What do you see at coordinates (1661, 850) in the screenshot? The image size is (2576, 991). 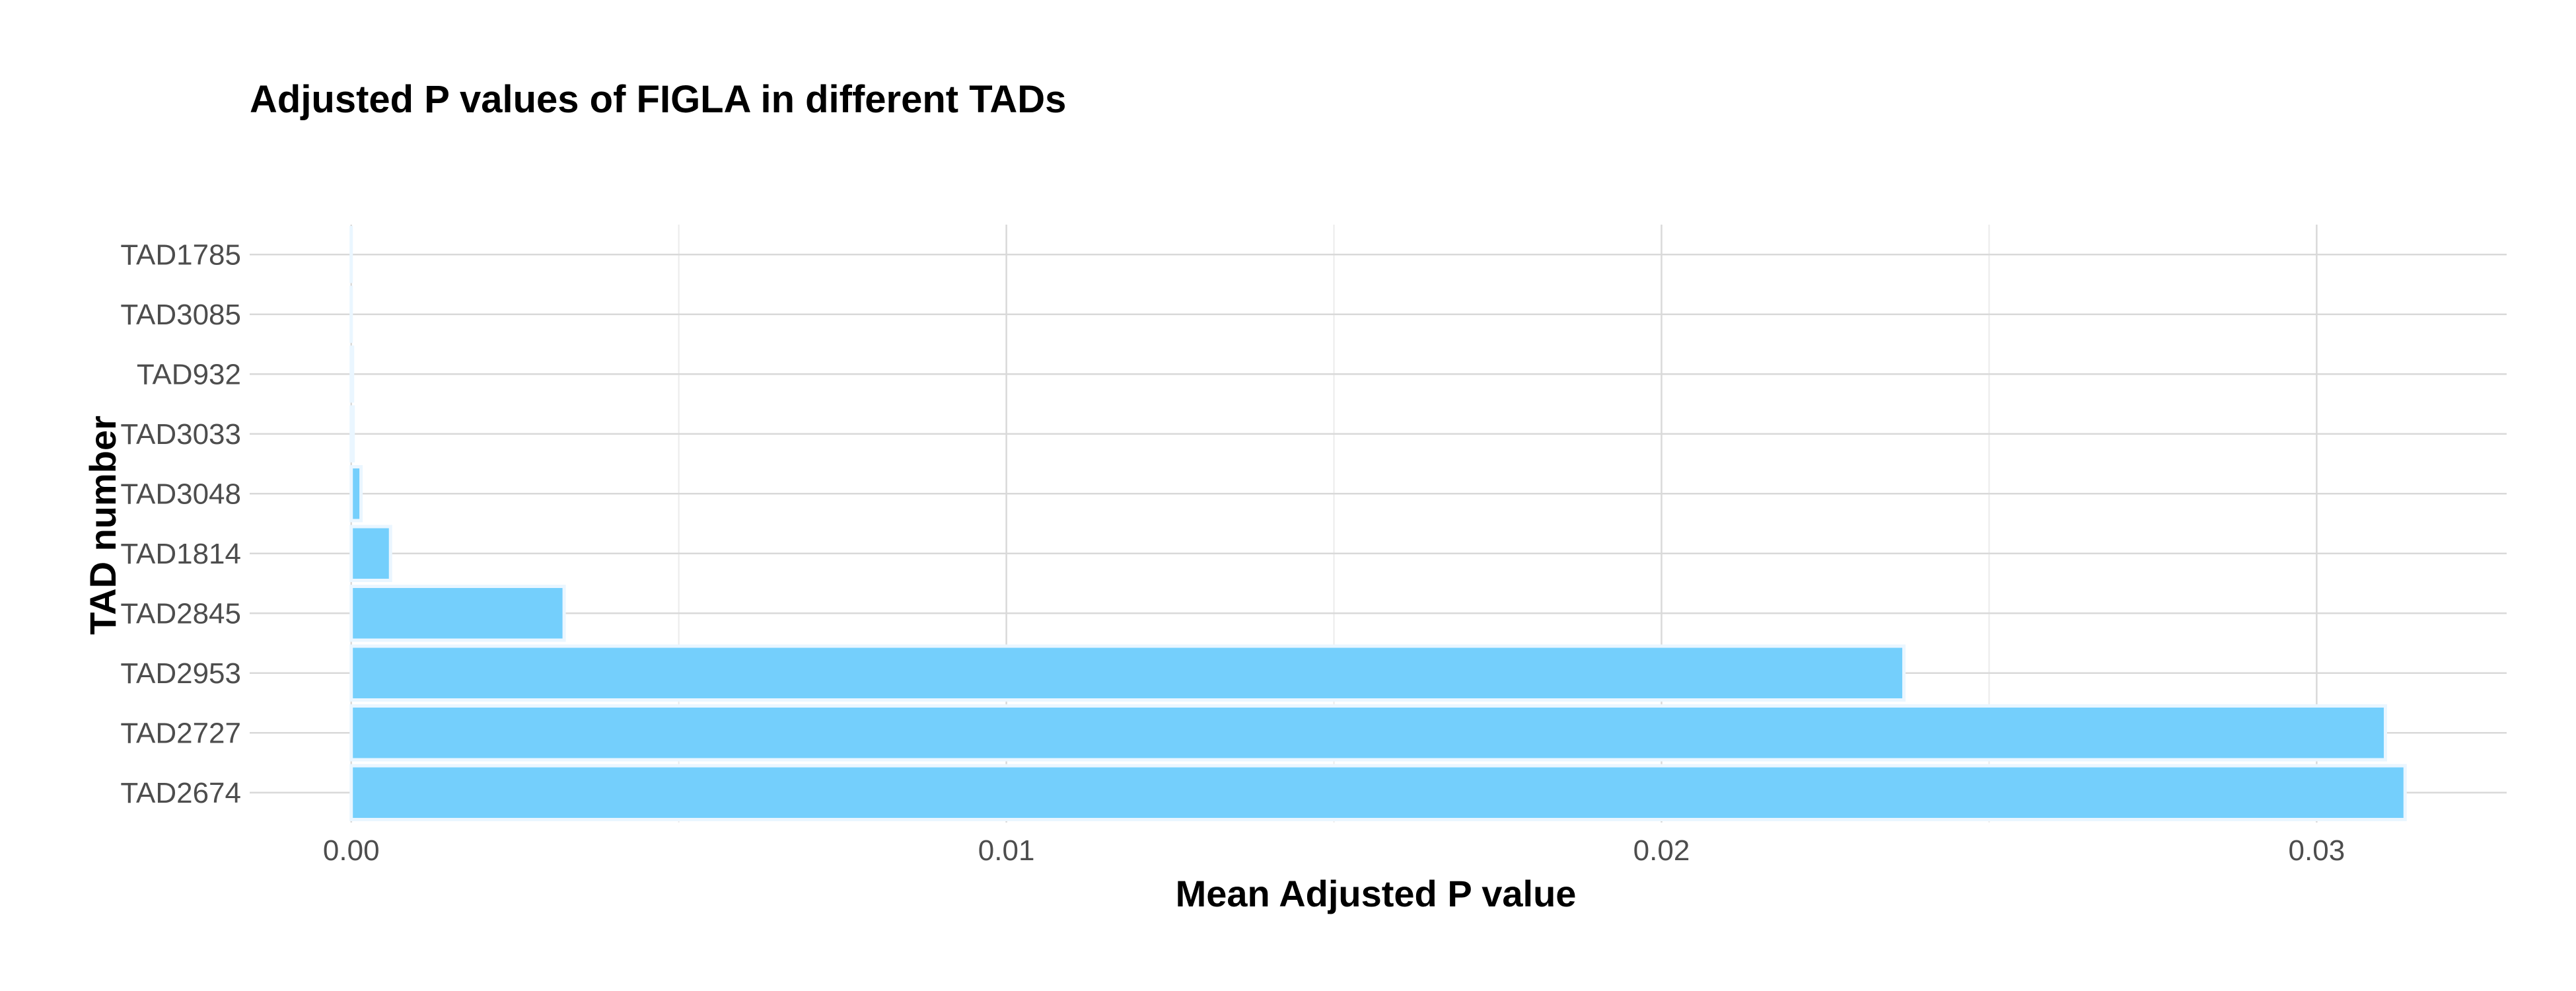 I see `x-tick-label: 0.02` at bounding box center [1661, 850].